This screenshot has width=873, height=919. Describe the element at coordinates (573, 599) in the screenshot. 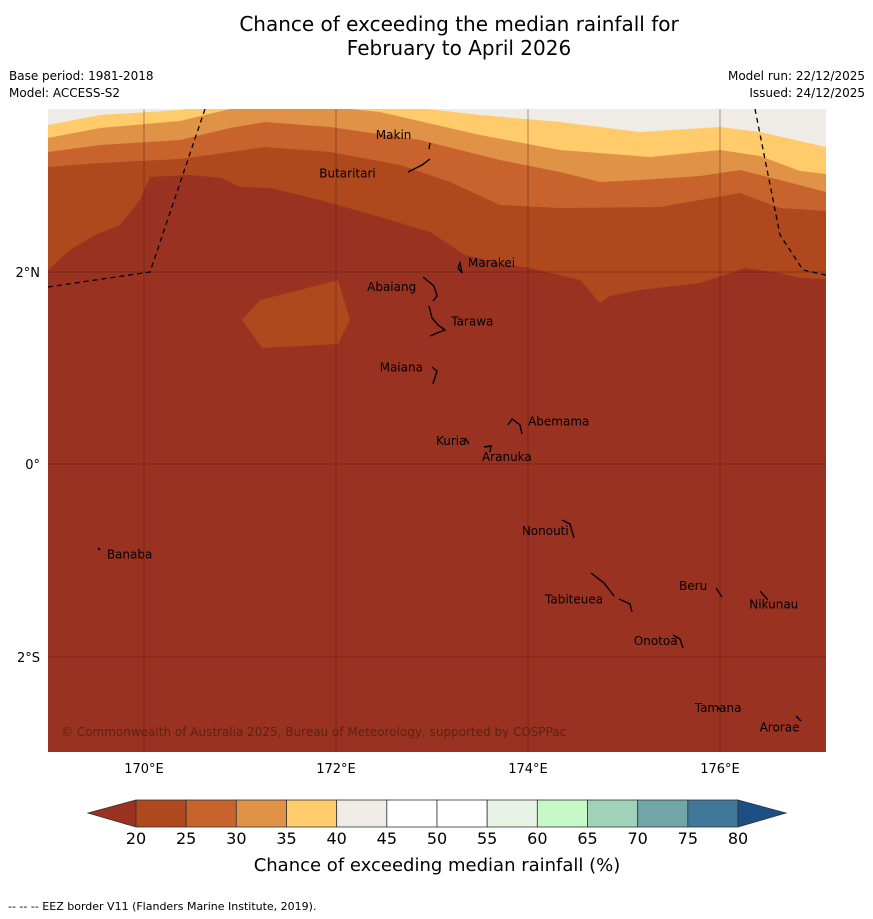

I see `place-label-tabiteuea: Tabiteuea` at that location.